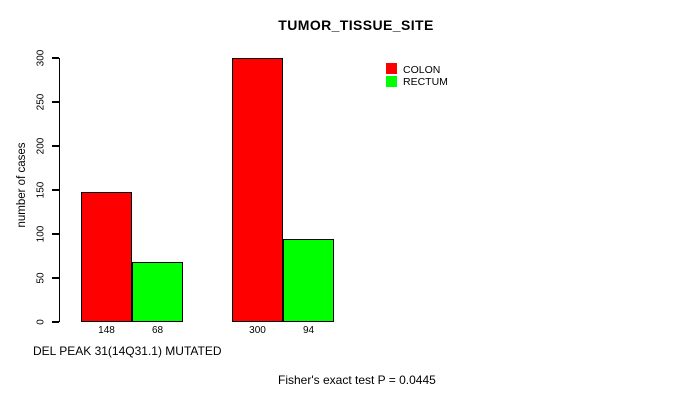 This screenshot has width=690, height=400. What do you see at coordinates (60, 190) in the screenshot?
I see `y-axis-line` at bounding box center [60, 190].